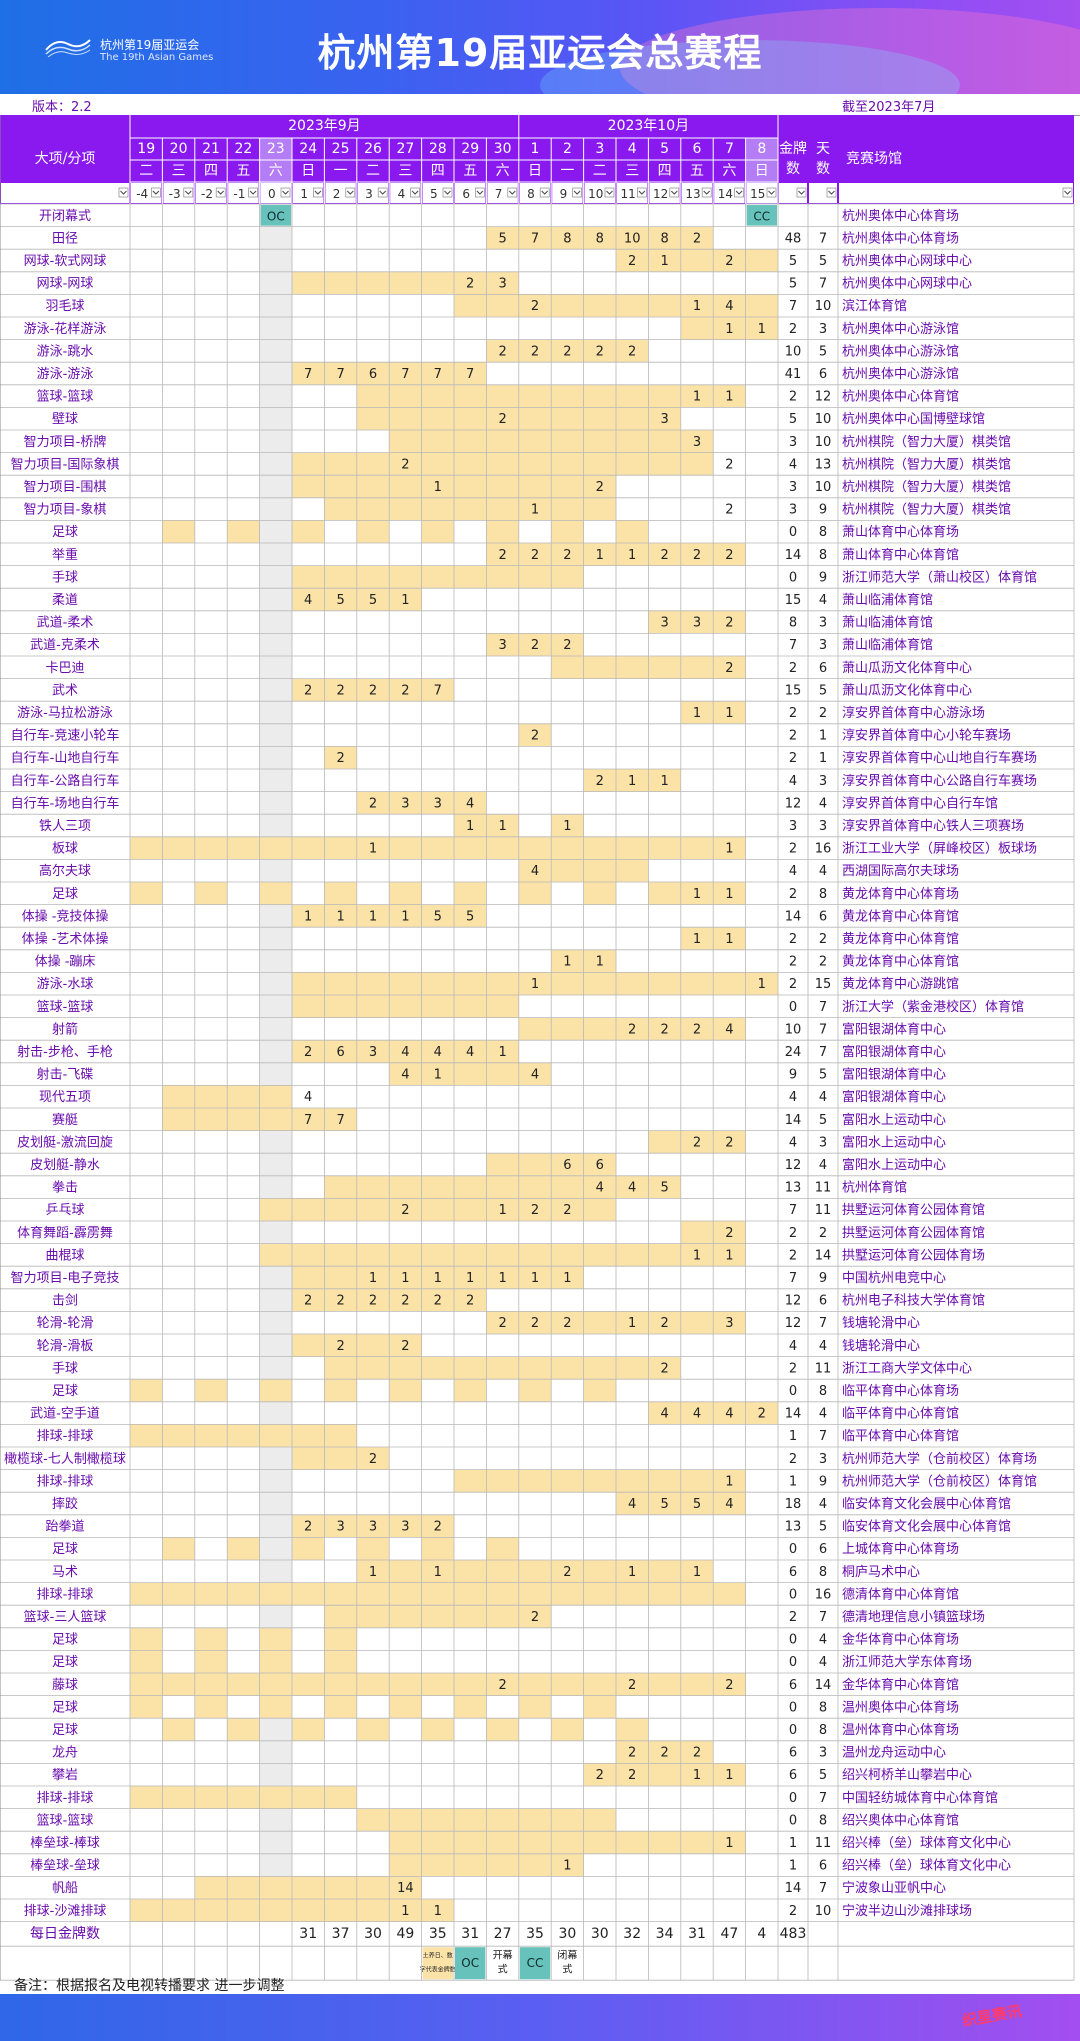 This screenshot has width=1080, height=2041. What do you see at coordinates (793, 261) in the screenshot?
I see `gold-total: 5` at bounding box center [793, 261].